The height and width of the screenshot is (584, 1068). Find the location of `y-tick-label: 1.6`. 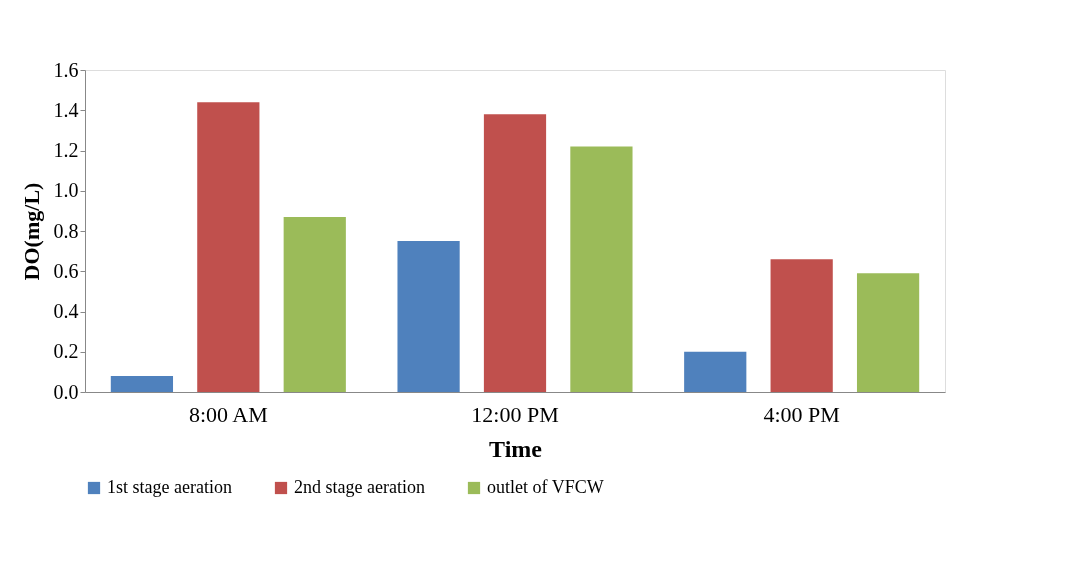

y-tick-label: 1.6 is located at coordinates (66, 69).